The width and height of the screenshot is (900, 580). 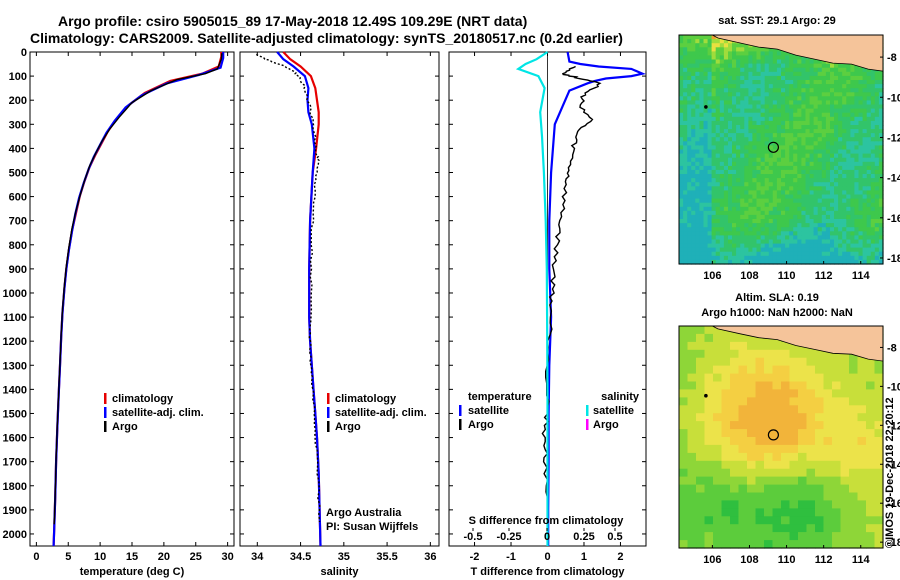 I want to click on series-line-salinity_panel-satellite-adj-clim-, so click(x=299, y=299).